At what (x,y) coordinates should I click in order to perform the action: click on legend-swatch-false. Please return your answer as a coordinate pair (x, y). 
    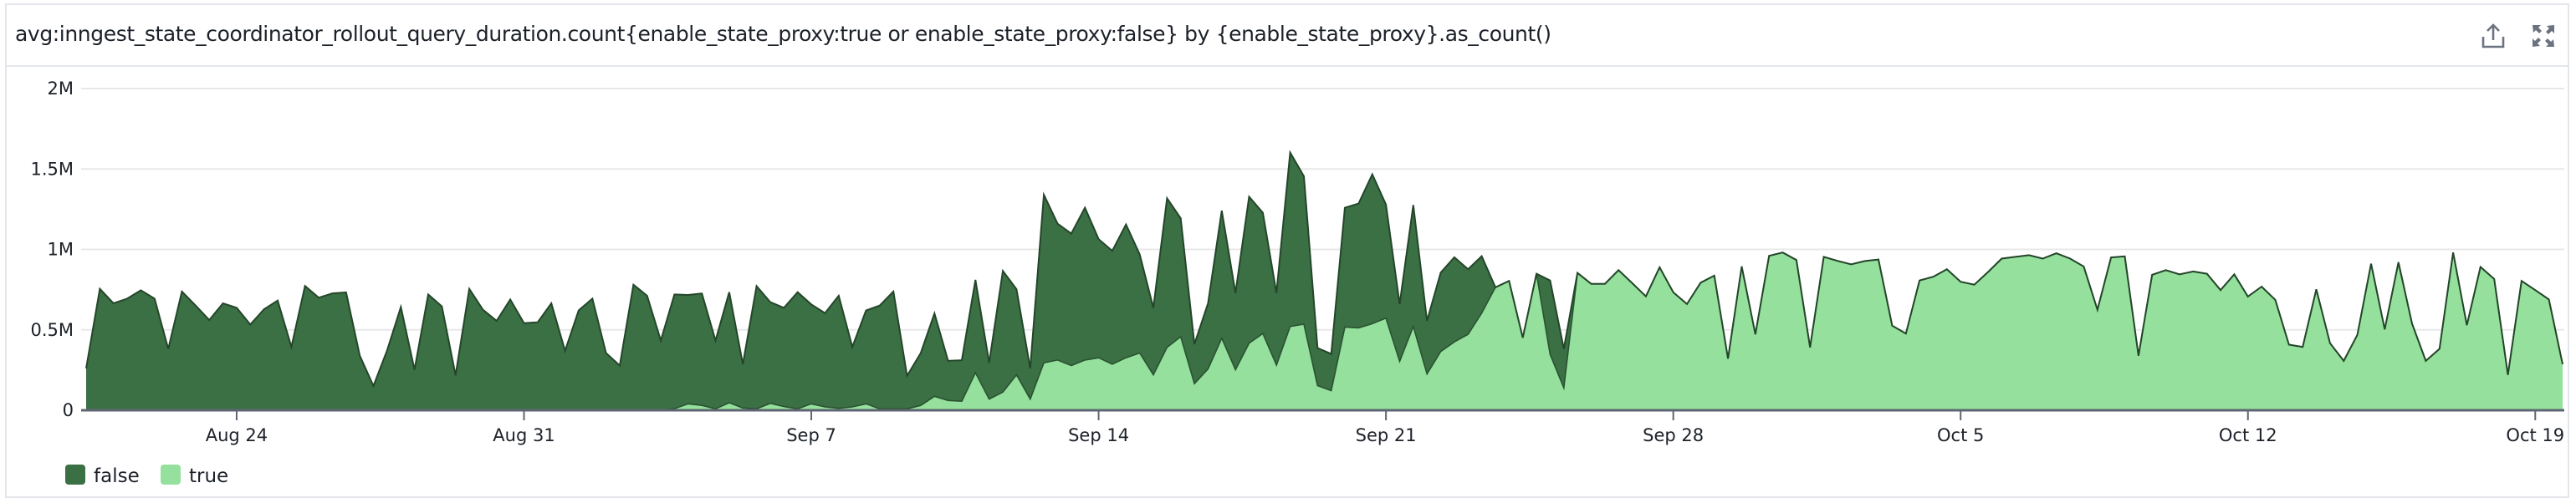
    Looking at the image, I should click on (75, 475).